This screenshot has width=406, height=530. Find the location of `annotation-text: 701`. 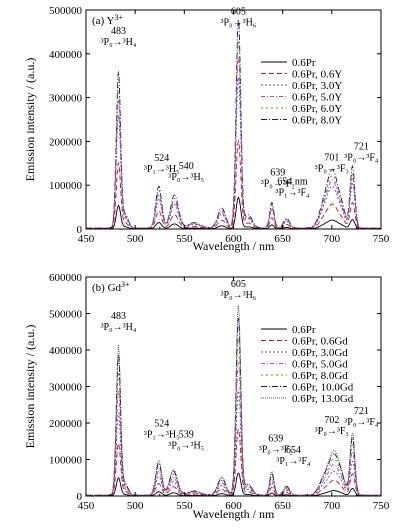

annotation-text: 701 is located at coordinates (331, 158).